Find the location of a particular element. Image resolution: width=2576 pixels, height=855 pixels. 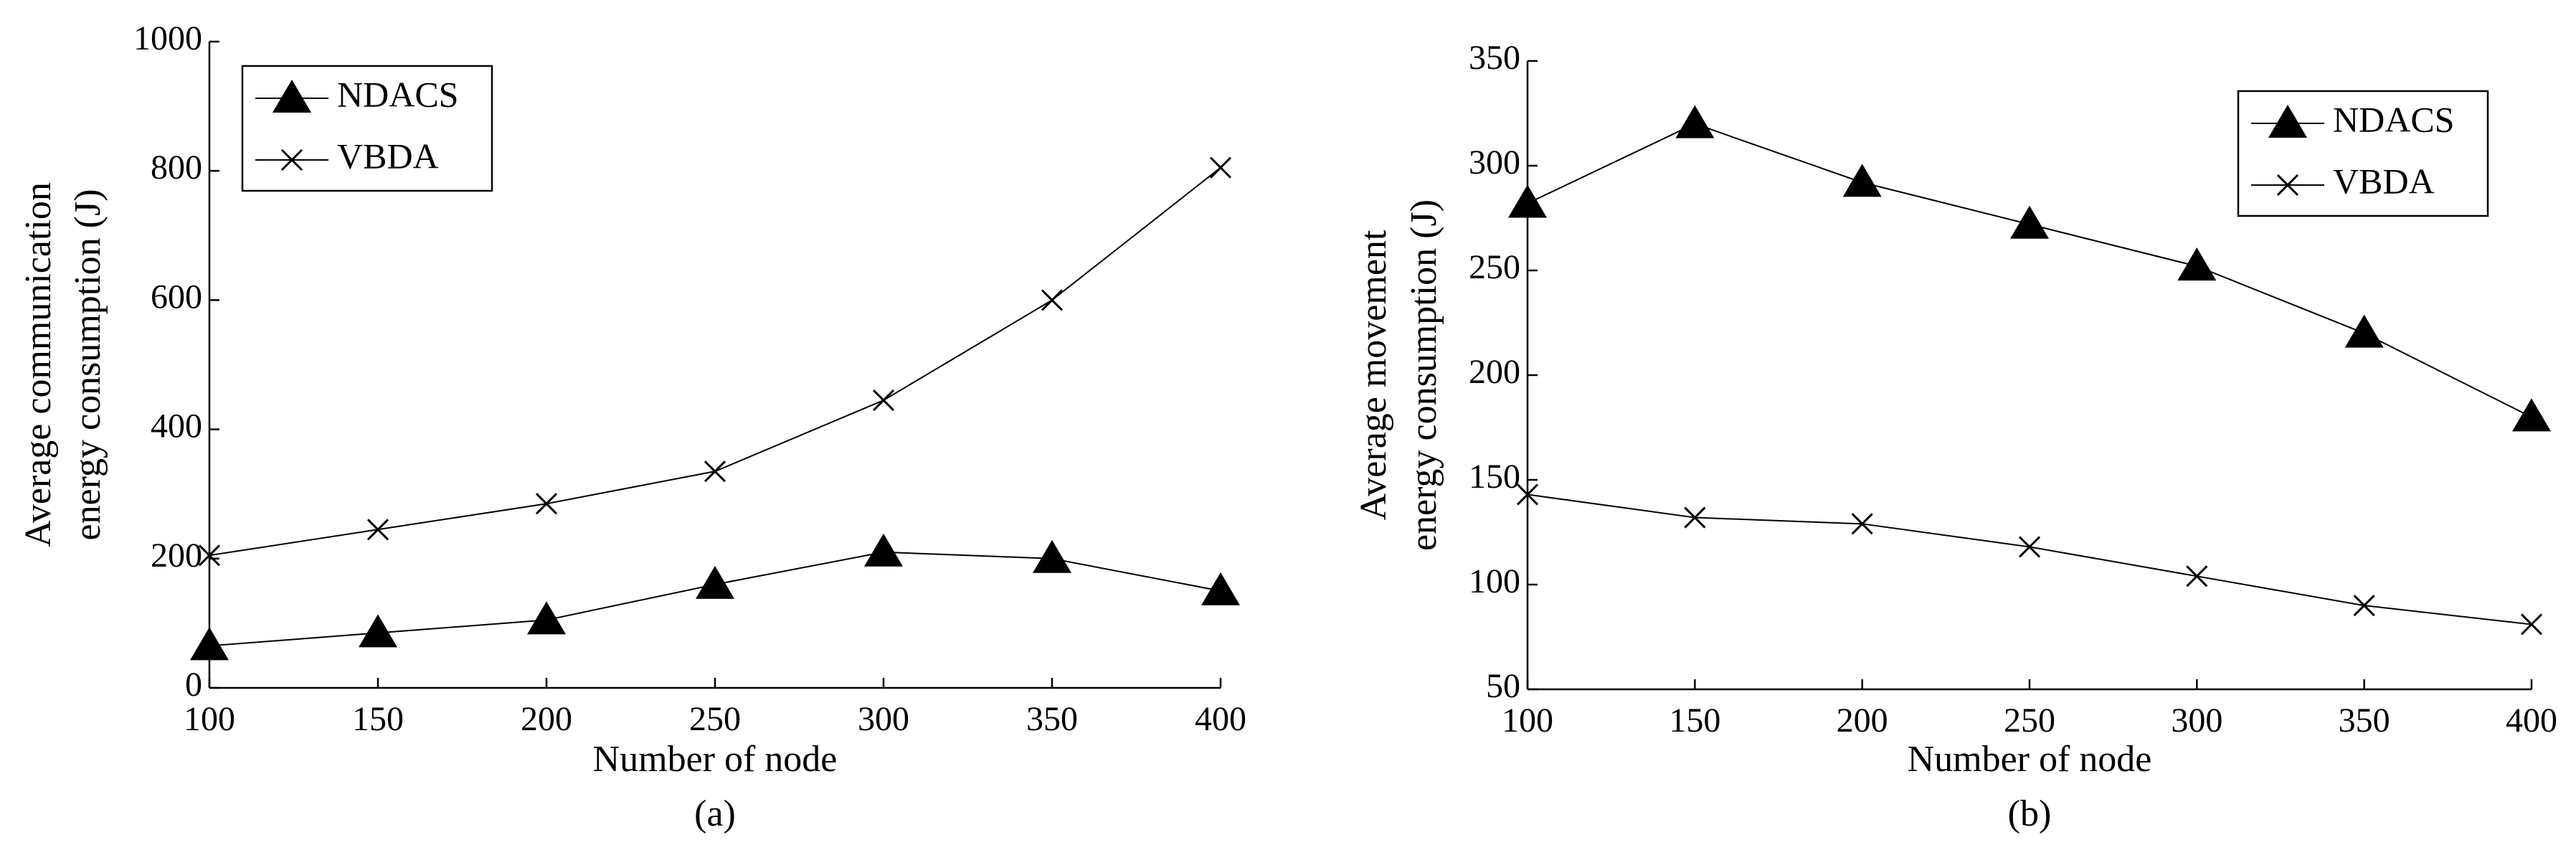

y-tick-label: 350 is located at coordinates (1494, 58).